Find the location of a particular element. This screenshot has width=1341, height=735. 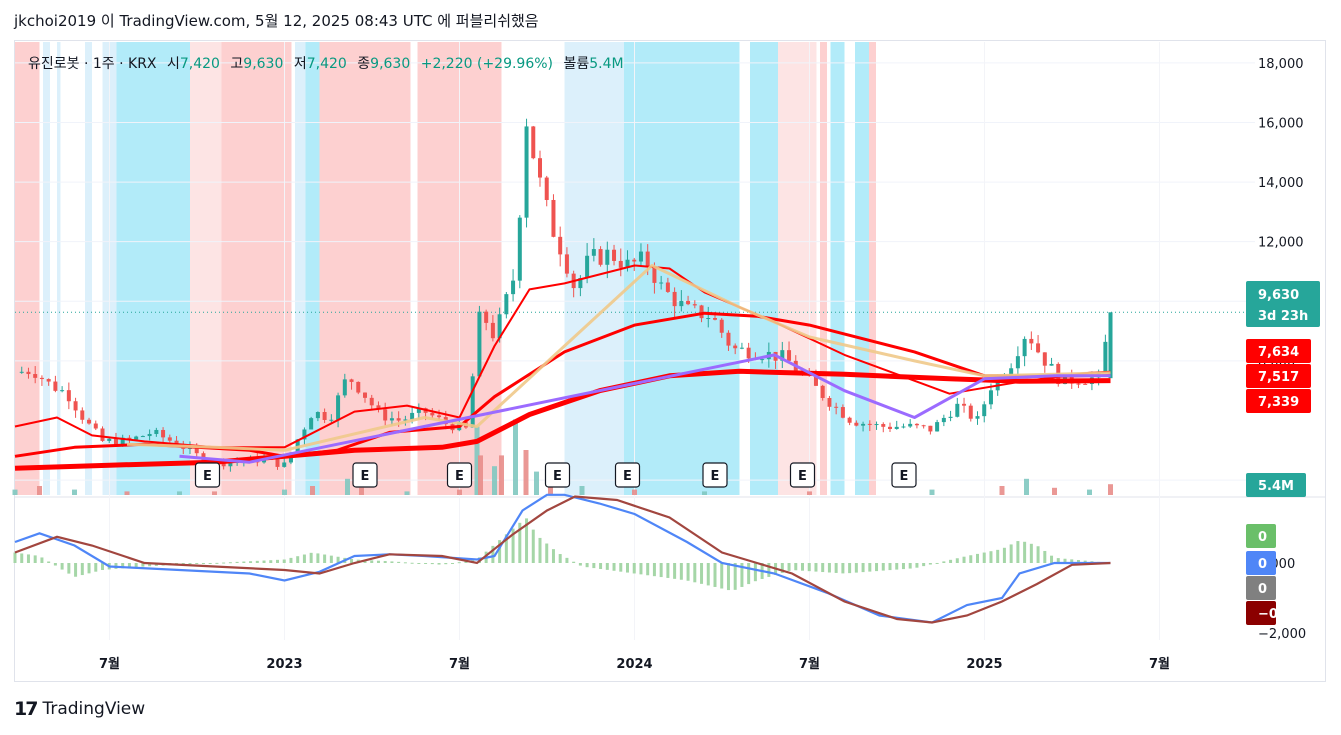

tradingview-logo: 17 TradingView is located at coordinates (79, 709).